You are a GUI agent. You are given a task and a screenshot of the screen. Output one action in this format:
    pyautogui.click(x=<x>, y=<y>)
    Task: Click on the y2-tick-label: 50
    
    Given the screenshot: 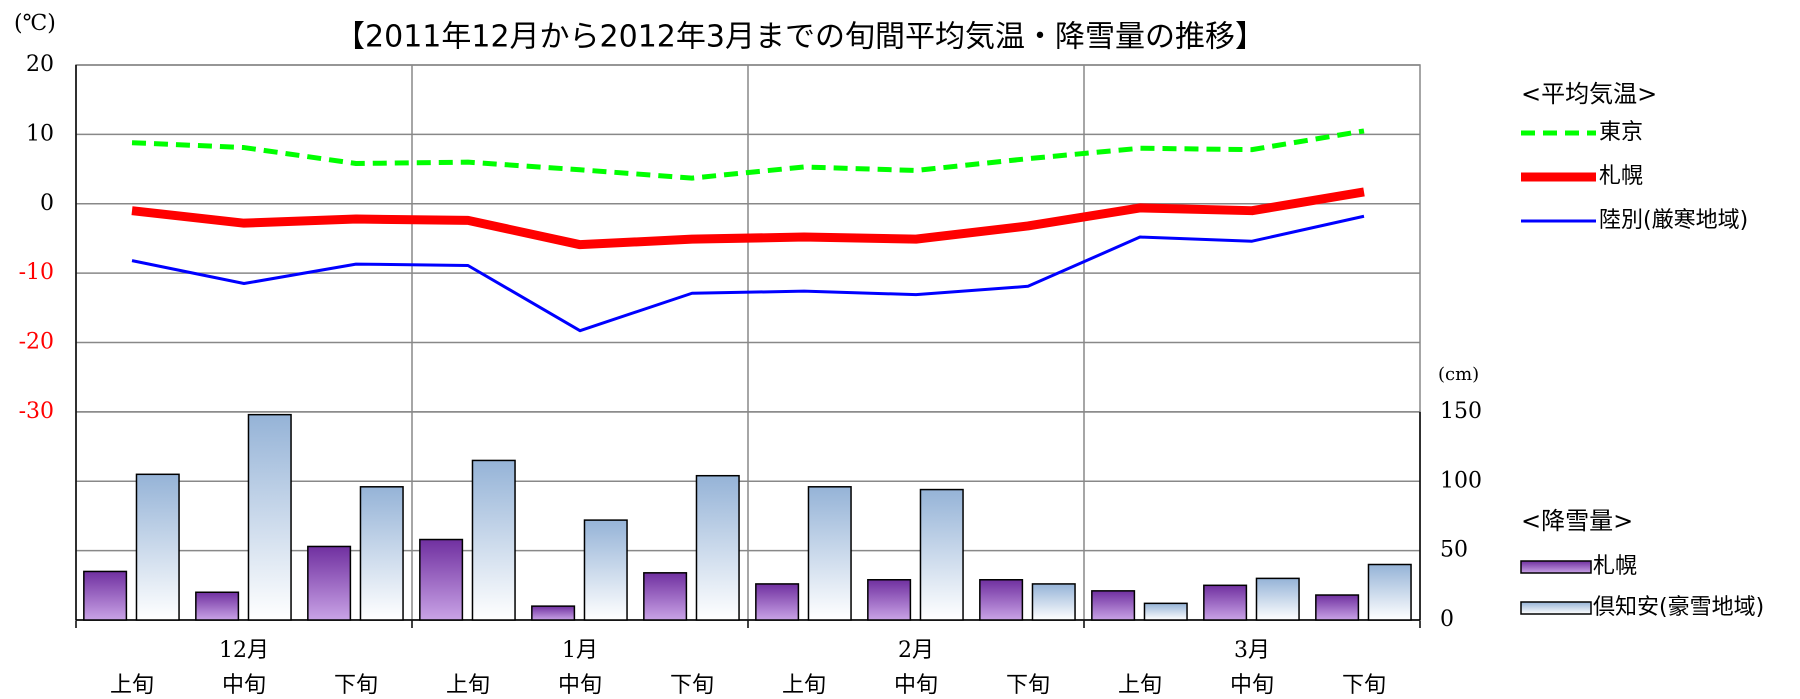 What is the action you would take?
    pyautogui.click(x=1454, y=550)
    